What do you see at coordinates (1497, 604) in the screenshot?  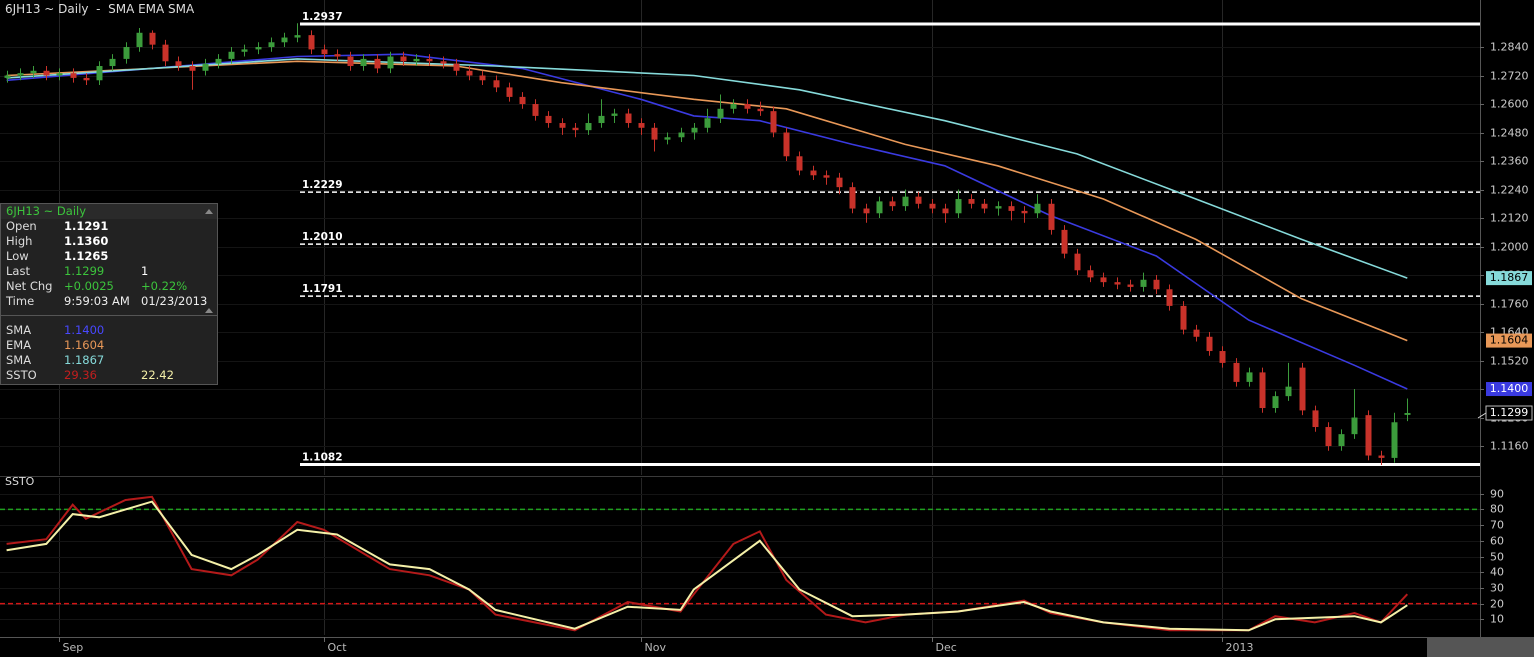 I see `y-tick-label: 20` at bounding box center [1497, 604].